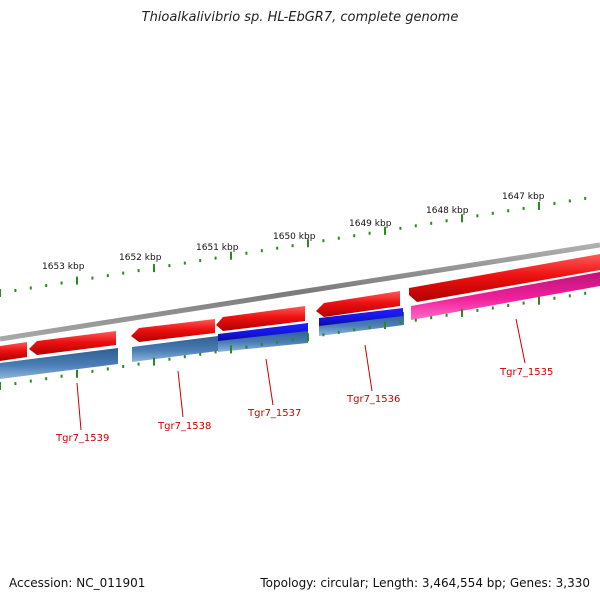 The height and width of the screenshot is (605, 600). Describe the element at coordinates (263, 332) in the screenshot. I see `reverse-gene-3-highlight` at that location.